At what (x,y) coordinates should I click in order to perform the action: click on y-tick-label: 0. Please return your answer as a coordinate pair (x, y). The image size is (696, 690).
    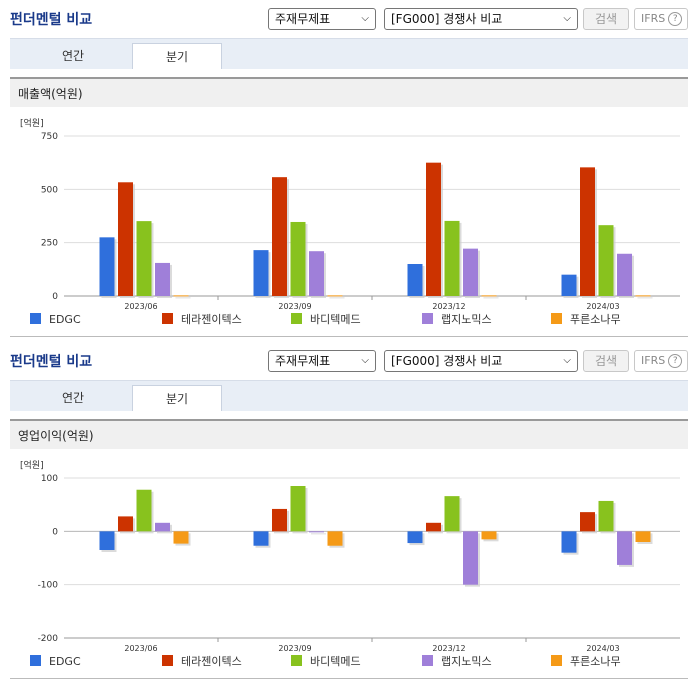
    Looking at the image, I should click on (55, 297).